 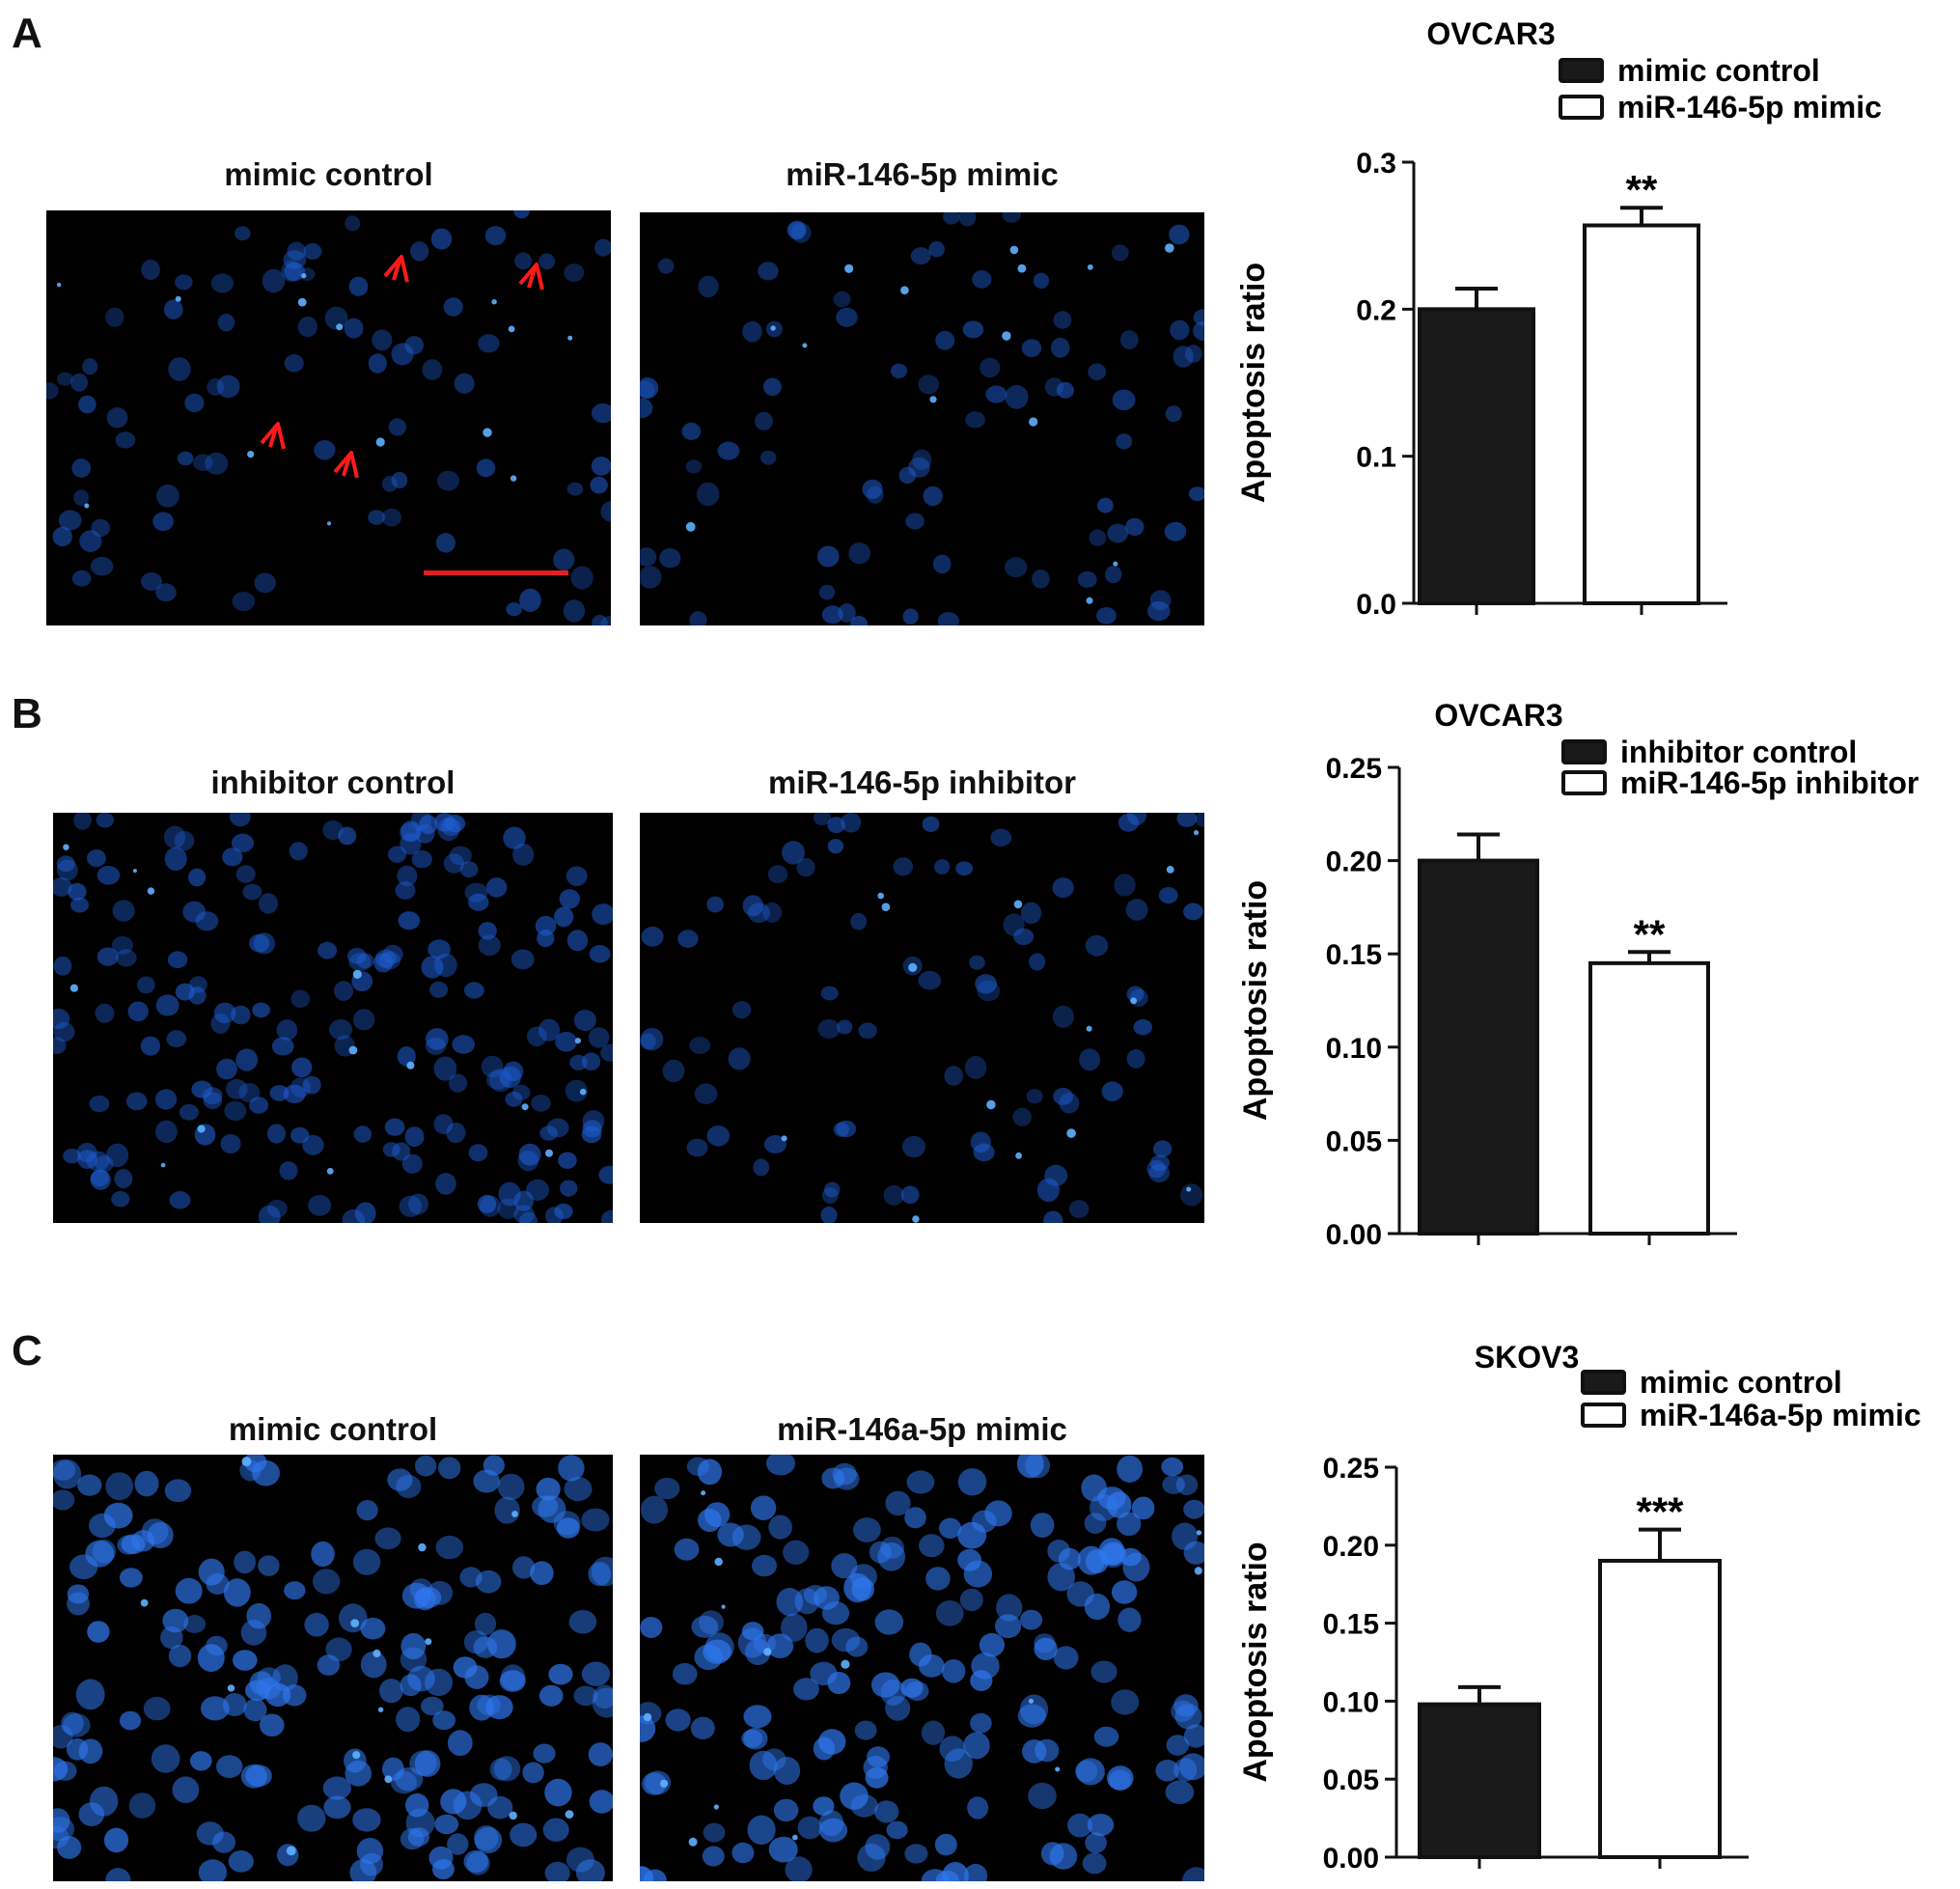 What do you see at coordinates (1376, 605) in the screenshot?
I see `y-tick-label: 0.0` at bounding box center [1376, 605].